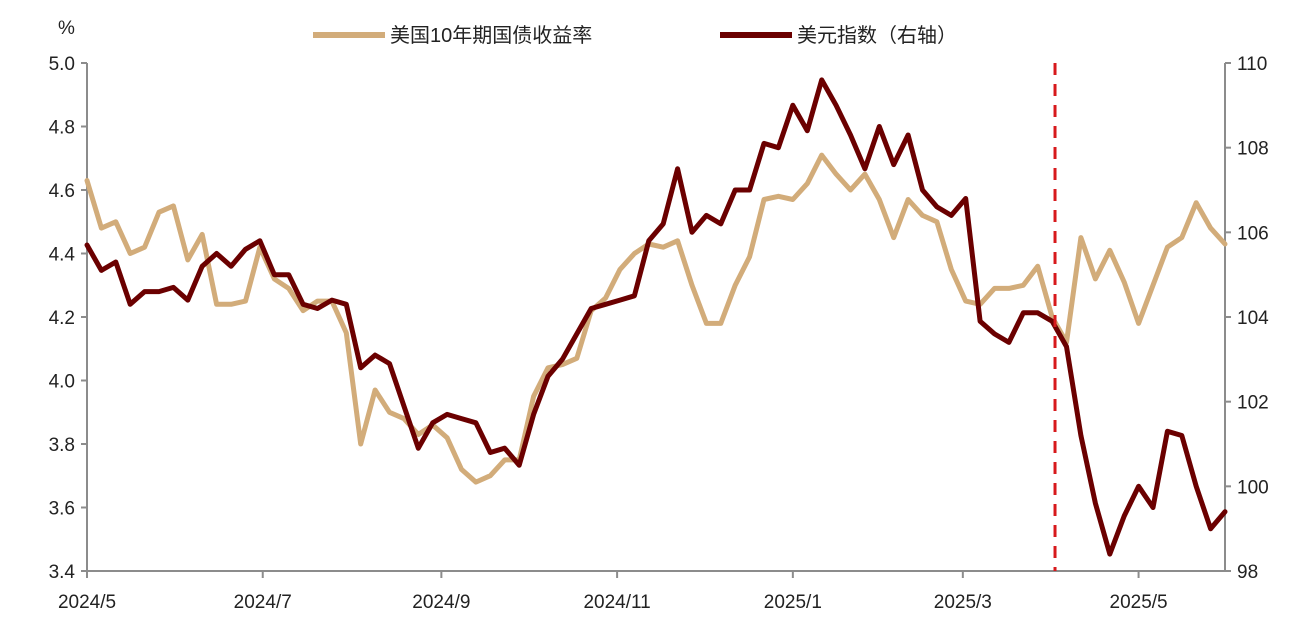 This screenshot has width=1311, height=634. Describe the element at coordinates (1253, 487) in the screenshot. I see `right-tick-label: 100` at that location.